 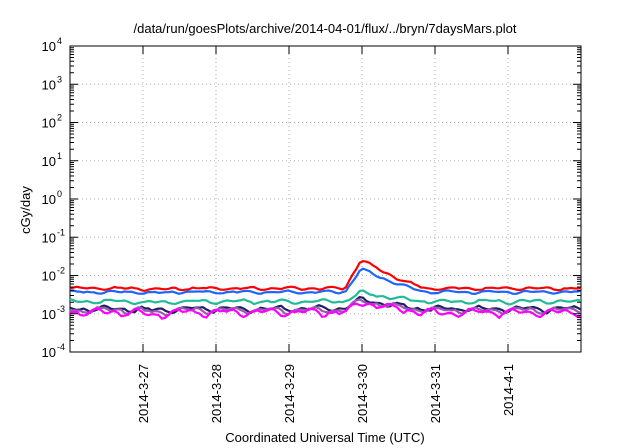 What do you see at coordinates (59, 156) in the screenshot?
I see `y-tick-exponent: 1` at bounding box center [59, 156].